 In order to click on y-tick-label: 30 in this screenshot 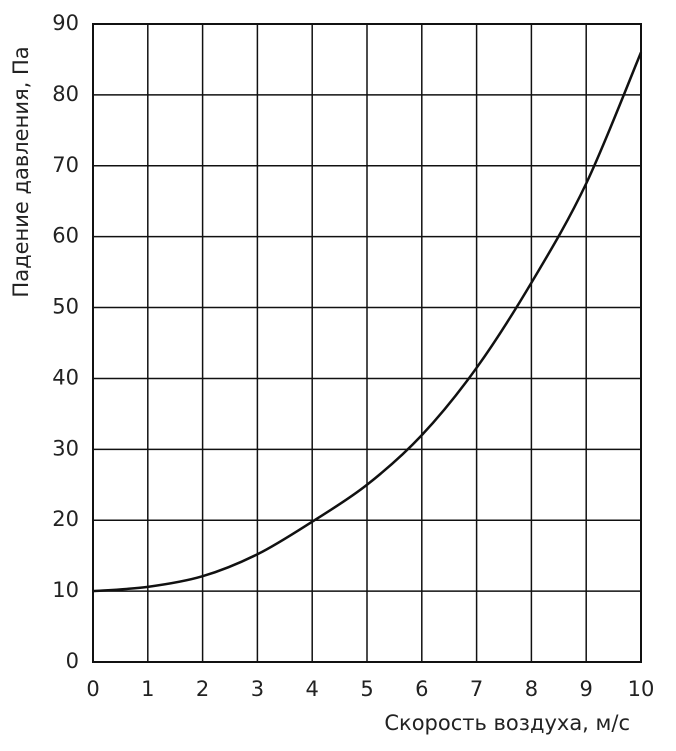, I will do `click(65, 448)`.